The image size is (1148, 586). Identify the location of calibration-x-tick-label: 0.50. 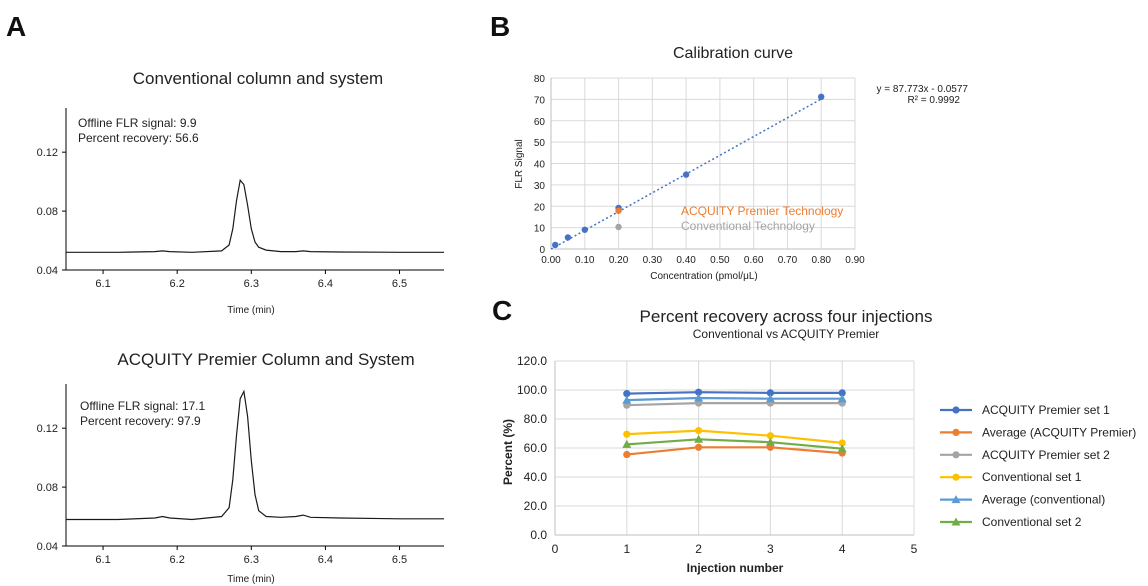
(720, 260).